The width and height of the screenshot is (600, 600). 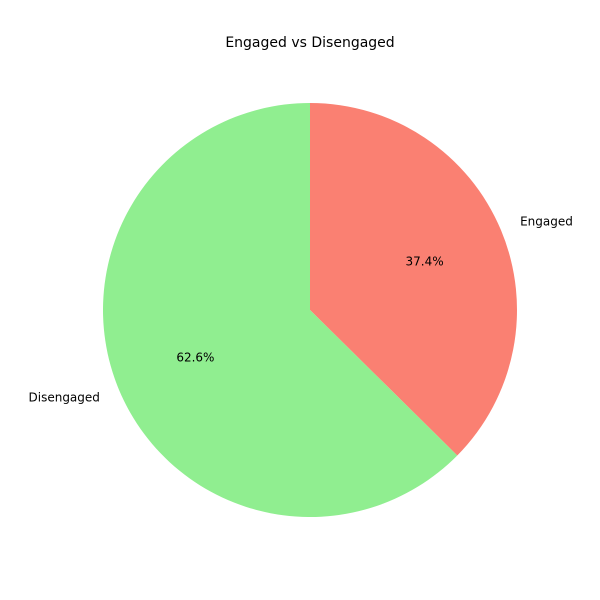 I want to click on slice-label-engaged: Engaged, so click(x=546, y=222).